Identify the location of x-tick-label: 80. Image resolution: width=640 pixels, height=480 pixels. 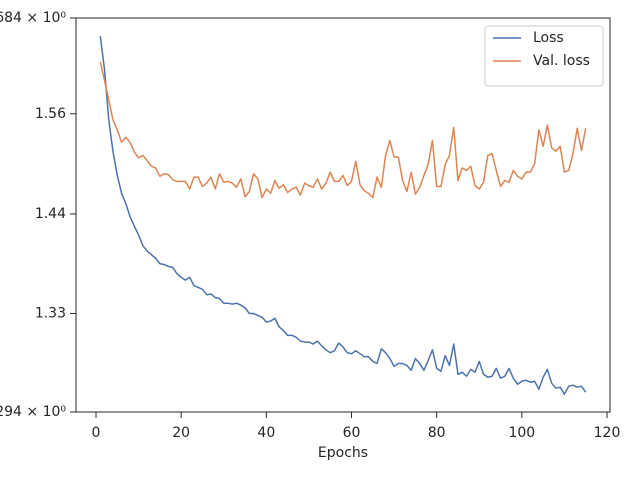
(437, 433).